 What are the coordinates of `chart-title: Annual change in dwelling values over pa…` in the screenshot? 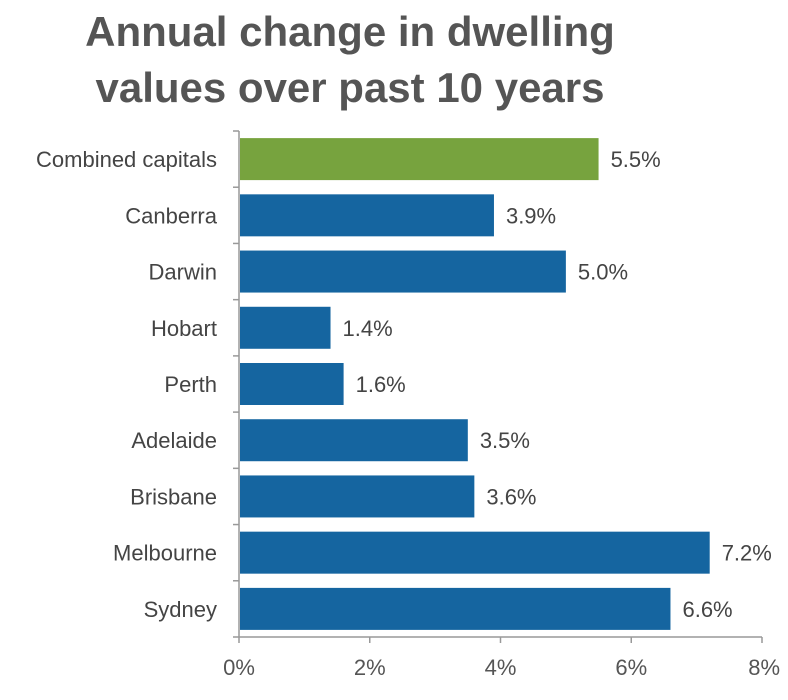 It's located at (350, 60).